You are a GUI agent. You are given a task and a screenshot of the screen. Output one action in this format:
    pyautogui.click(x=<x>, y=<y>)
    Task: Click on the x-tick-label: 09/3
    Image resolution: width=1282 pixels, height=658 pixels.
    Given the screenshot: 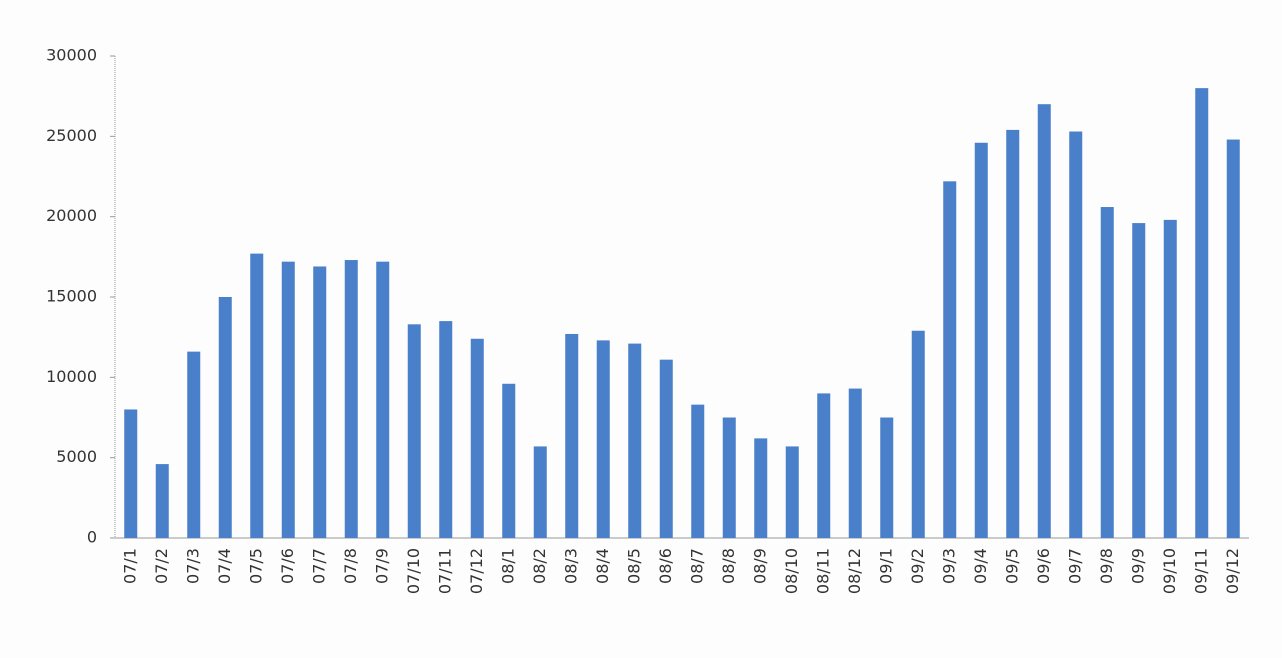 What is the action you would take?
    pyautogui.click(x=948, y=566)
    